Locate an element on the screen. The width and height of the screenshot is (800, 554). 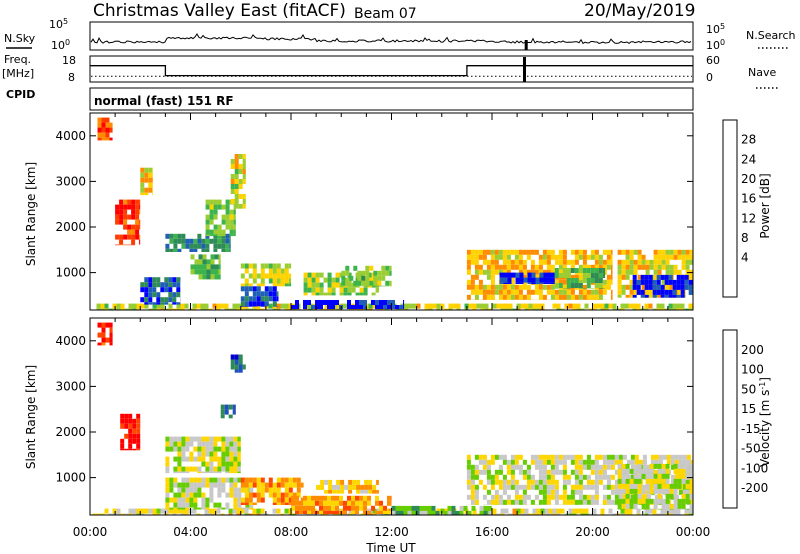
date-label: 20/May/2019 is located at coordinates (640, 11).